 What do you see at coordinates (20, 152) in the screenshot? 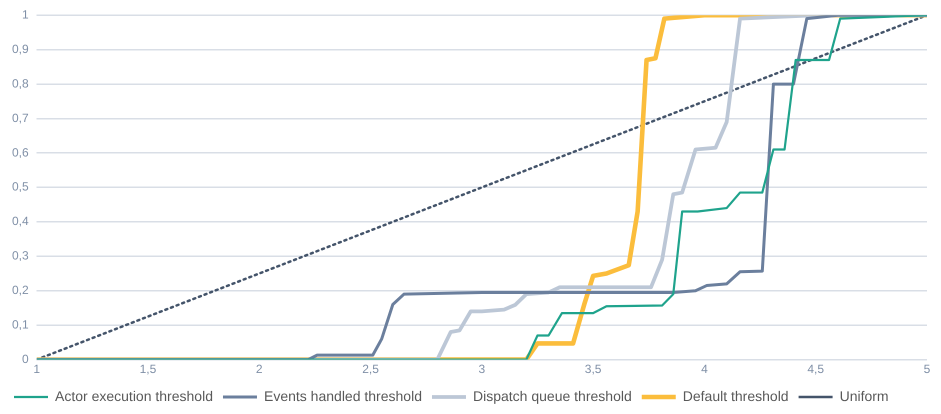
I see `y-tick-label: 0,6` at bounding box center [20, 152].